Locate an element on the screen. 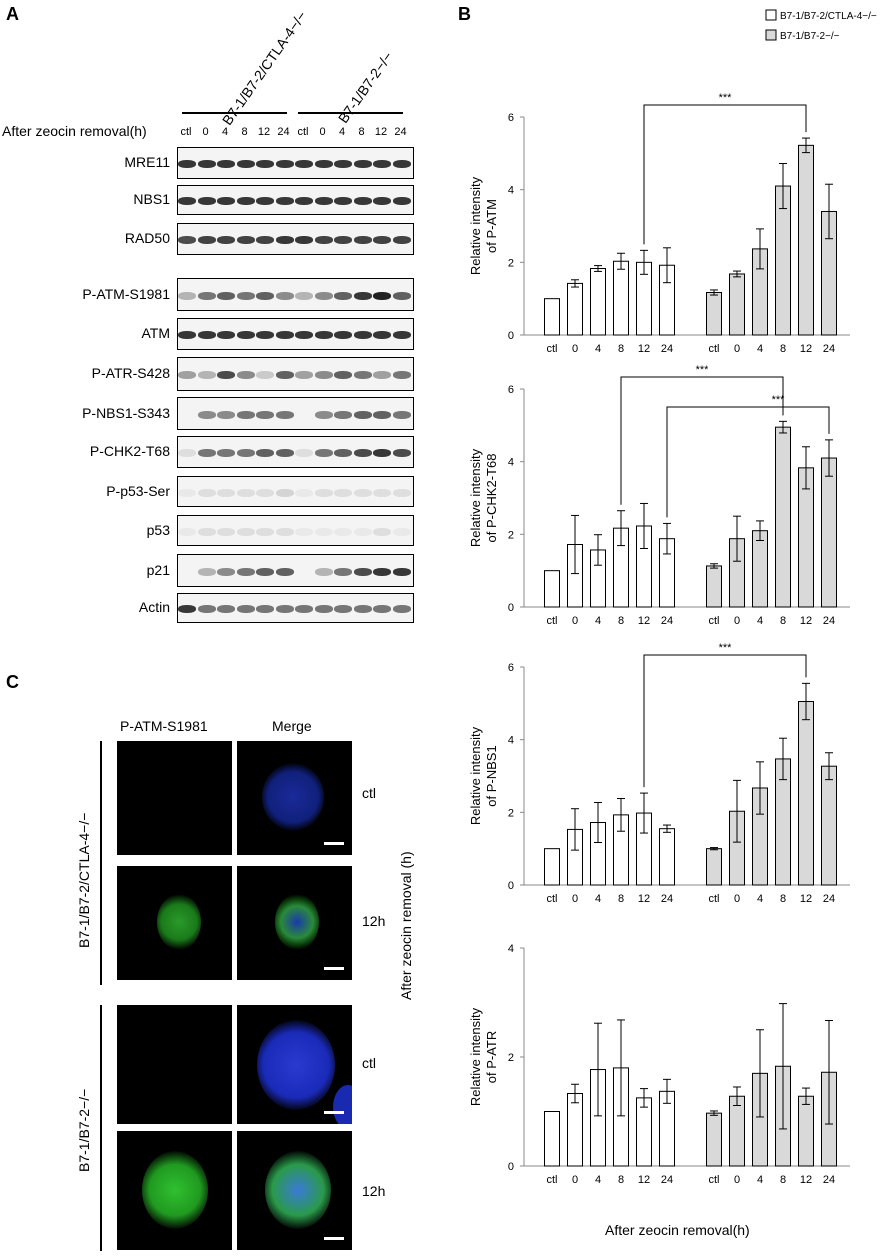 The image size is (892, 1256). group2-bracket is located at coordinates (350, 113).